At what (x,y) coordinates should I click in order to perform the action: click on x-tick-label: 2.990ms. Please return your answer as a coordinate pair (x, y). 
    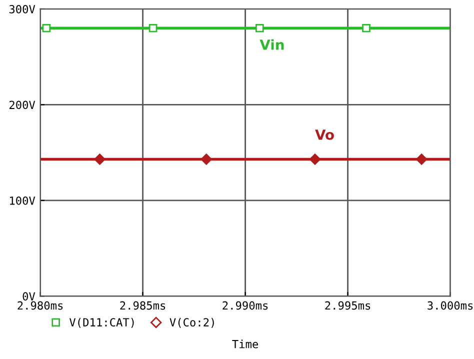
    Looking at the image, I should click on (245, 305).